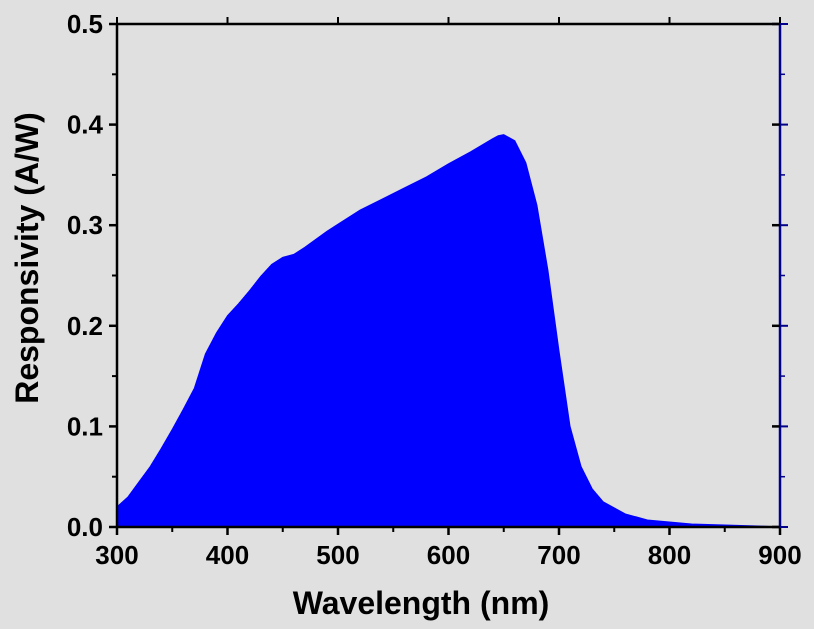 The height and width of the screenshot is (629, 814). What do you see at coordinates (85, 125) in the screenshot?
I see `y-tick-label-0.4: 0.4` at bounding box center [85, 125].